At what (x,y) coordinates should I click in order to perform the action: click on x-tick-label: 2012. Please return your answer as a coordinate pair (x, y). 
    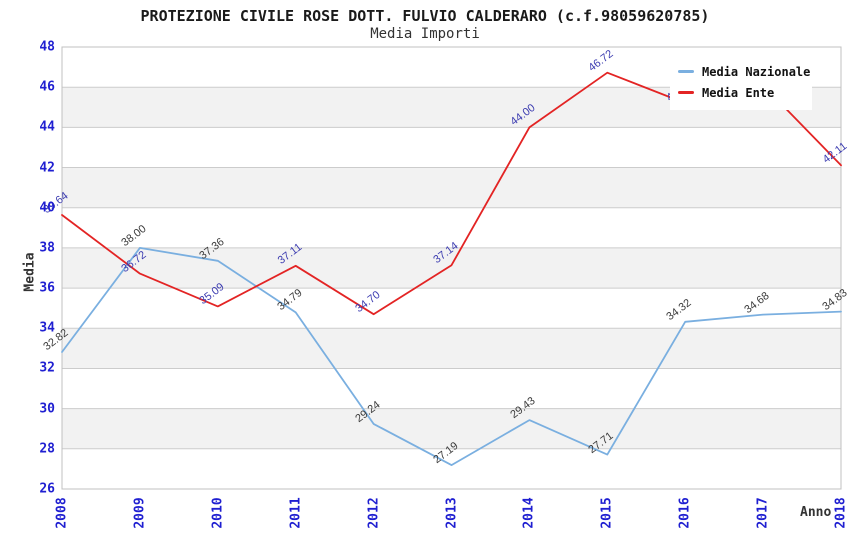
    Looking at the image, I should click on (374, 513).